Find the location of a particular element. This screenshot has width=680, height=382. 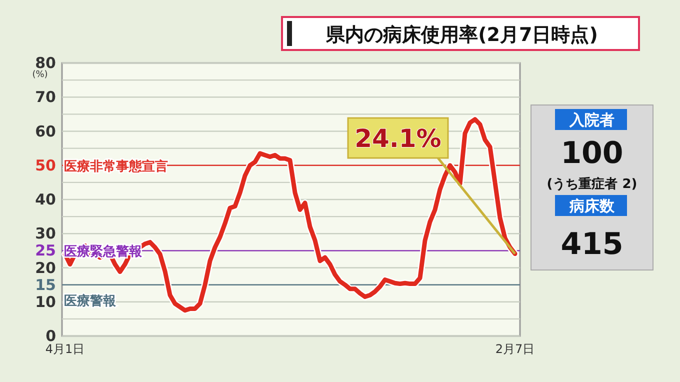

y-tick-label: 20 is located at coordinates (45, 267).